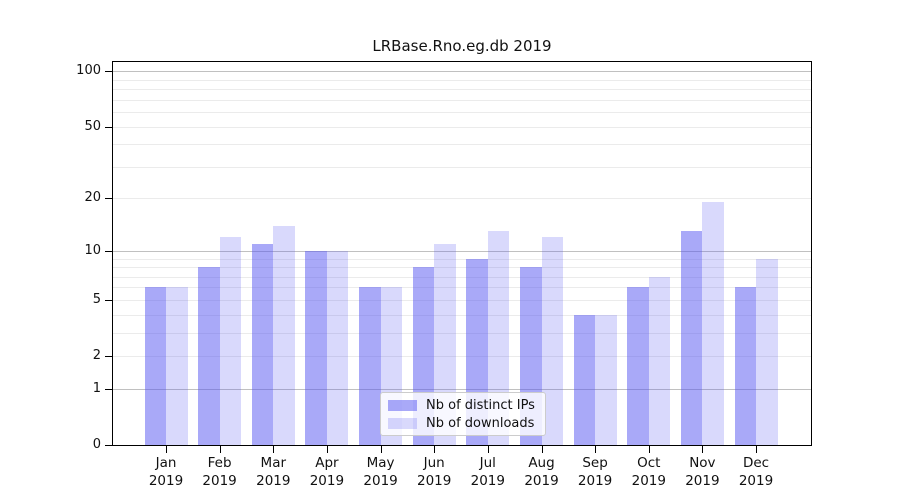 This screenshot has width=900, height=500. I want to click on y-tick-label-2: 2, so click(96, 355).